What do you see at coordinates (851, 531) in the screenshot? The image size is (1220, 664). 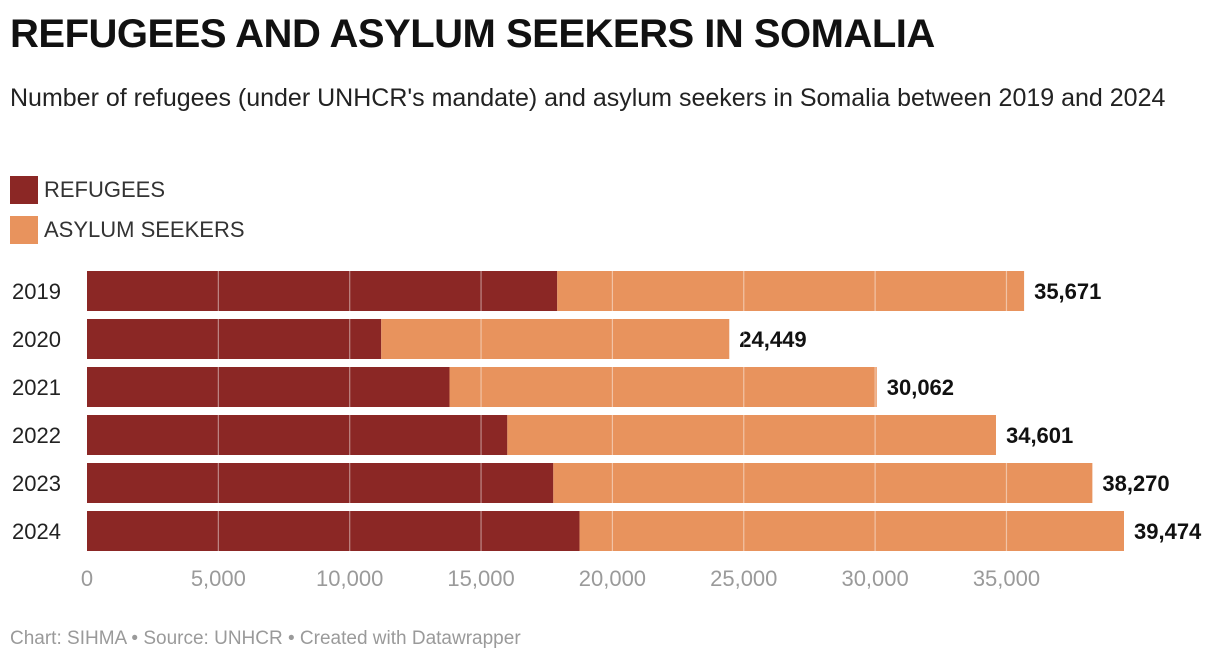 I see `bar-asylum-seekers-2024` at bounding box center [851, 531].